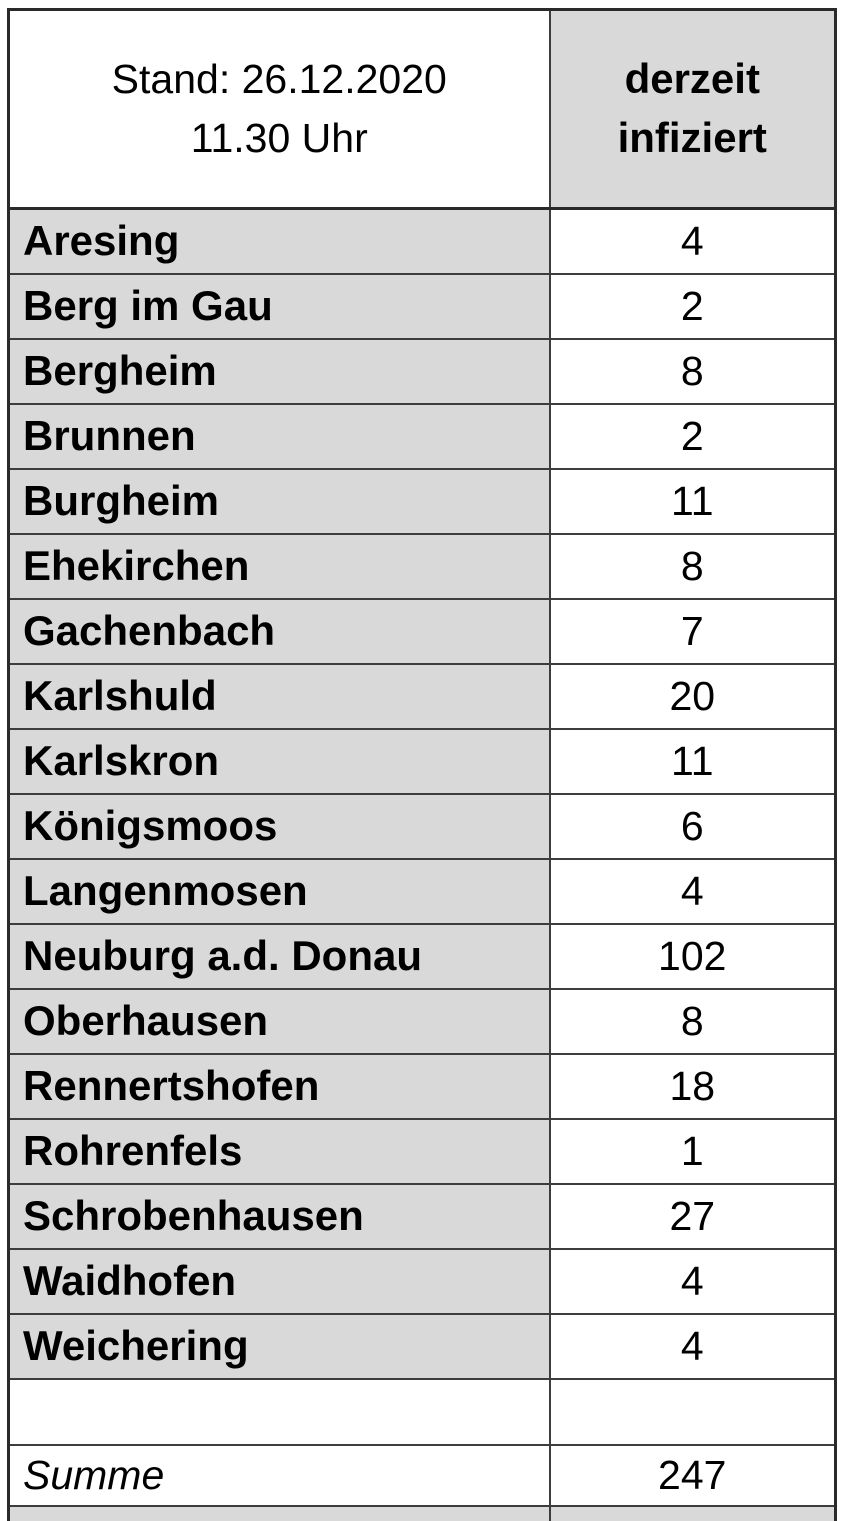  I want to click on table-row: Rennertshofen 18, so click(422, 1086).